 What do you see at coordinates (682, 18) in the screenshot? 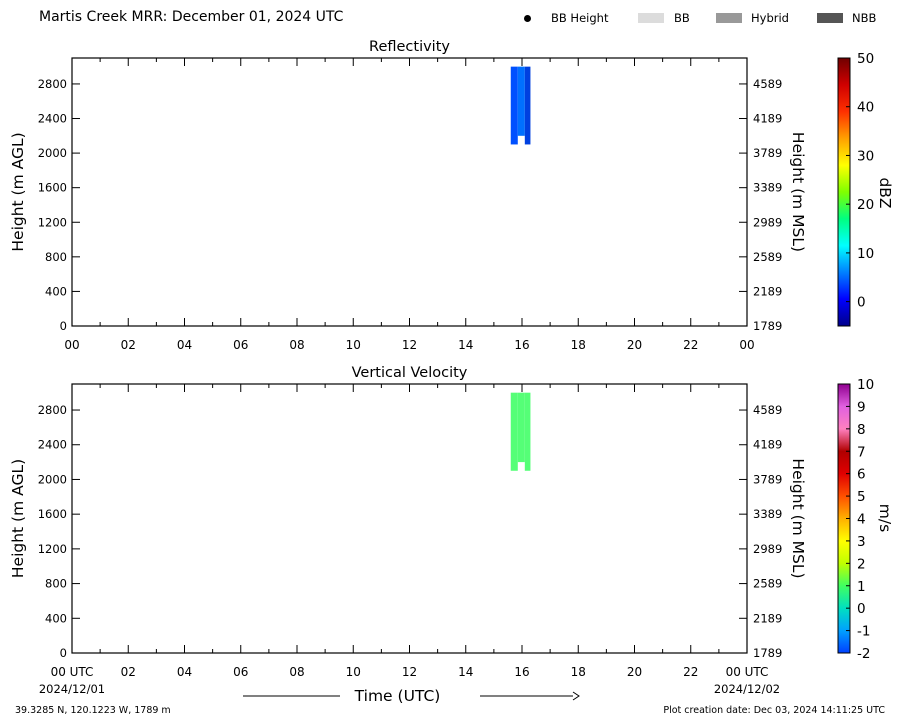
I see `bb-legend-label: BB` at bounding box center [682, 18].